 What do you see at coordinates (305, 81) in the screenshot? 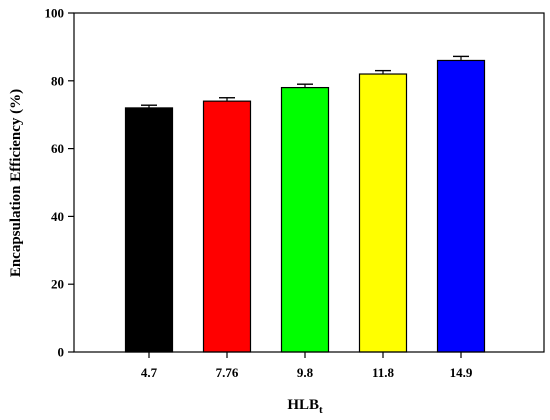
I see `error-bars` at bounding box center [305, 81].